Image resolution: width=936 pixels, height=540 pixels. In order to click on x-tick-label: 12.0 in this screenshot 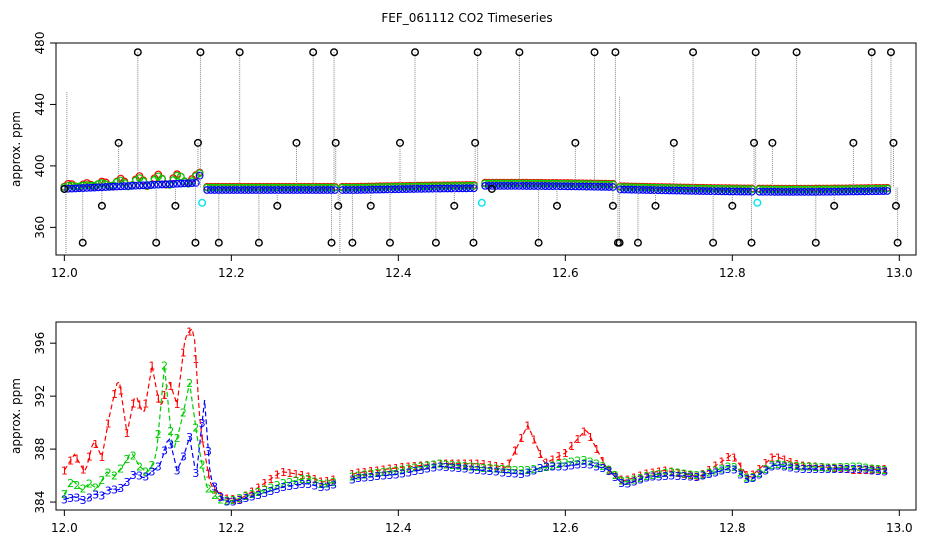, I will do `click(64, 273)`.